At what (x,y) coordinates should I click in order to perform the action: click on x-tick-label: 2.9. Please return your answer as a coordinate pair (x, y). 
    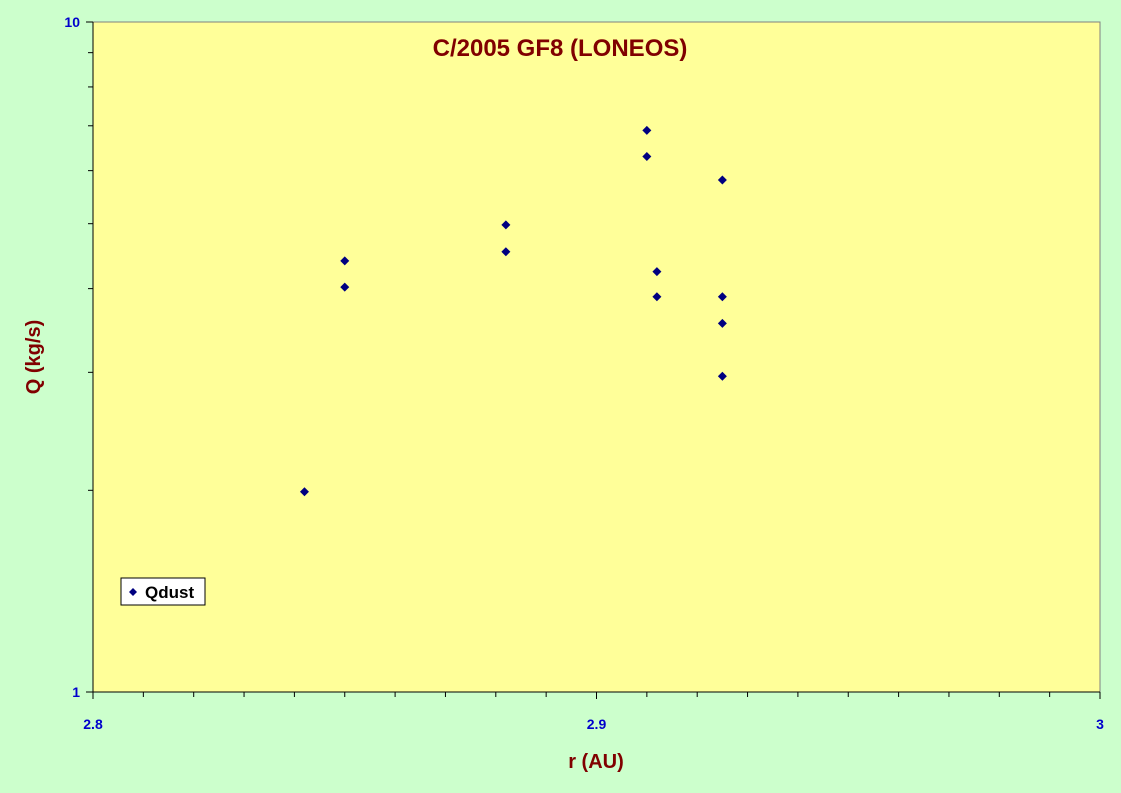
    Looking at the image, I should click on (597, 724).